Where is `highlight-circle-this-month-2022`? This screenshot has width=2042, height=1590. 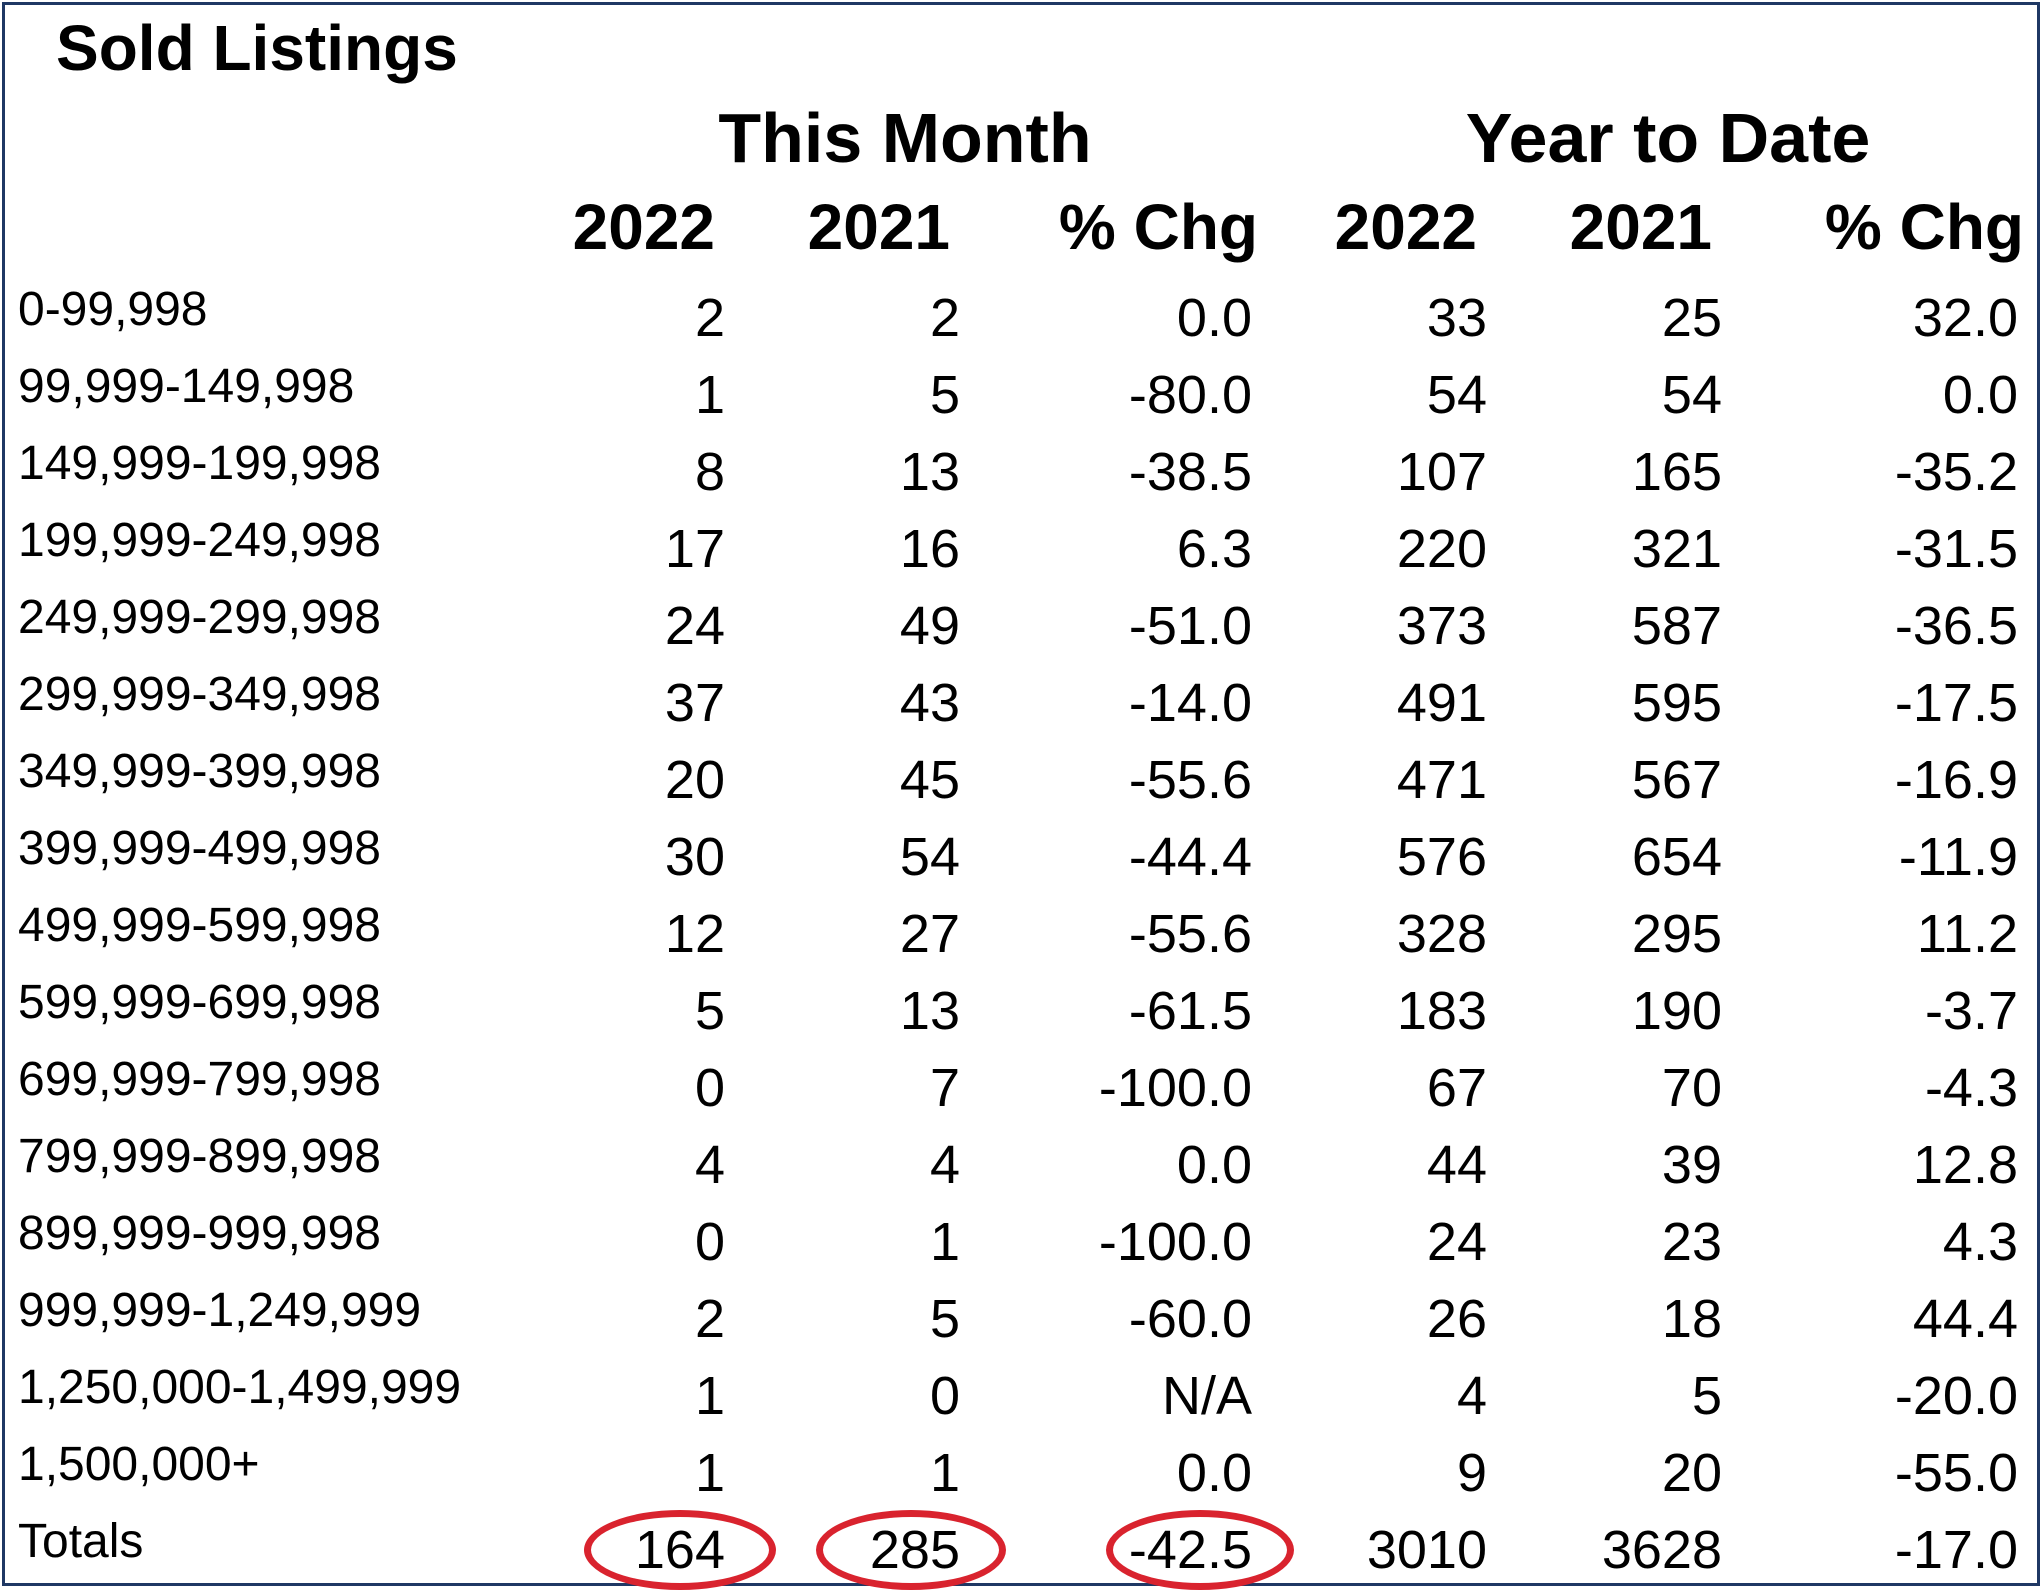
highlight-circle-this-month-2022 is located at coordinates (680, 1550).